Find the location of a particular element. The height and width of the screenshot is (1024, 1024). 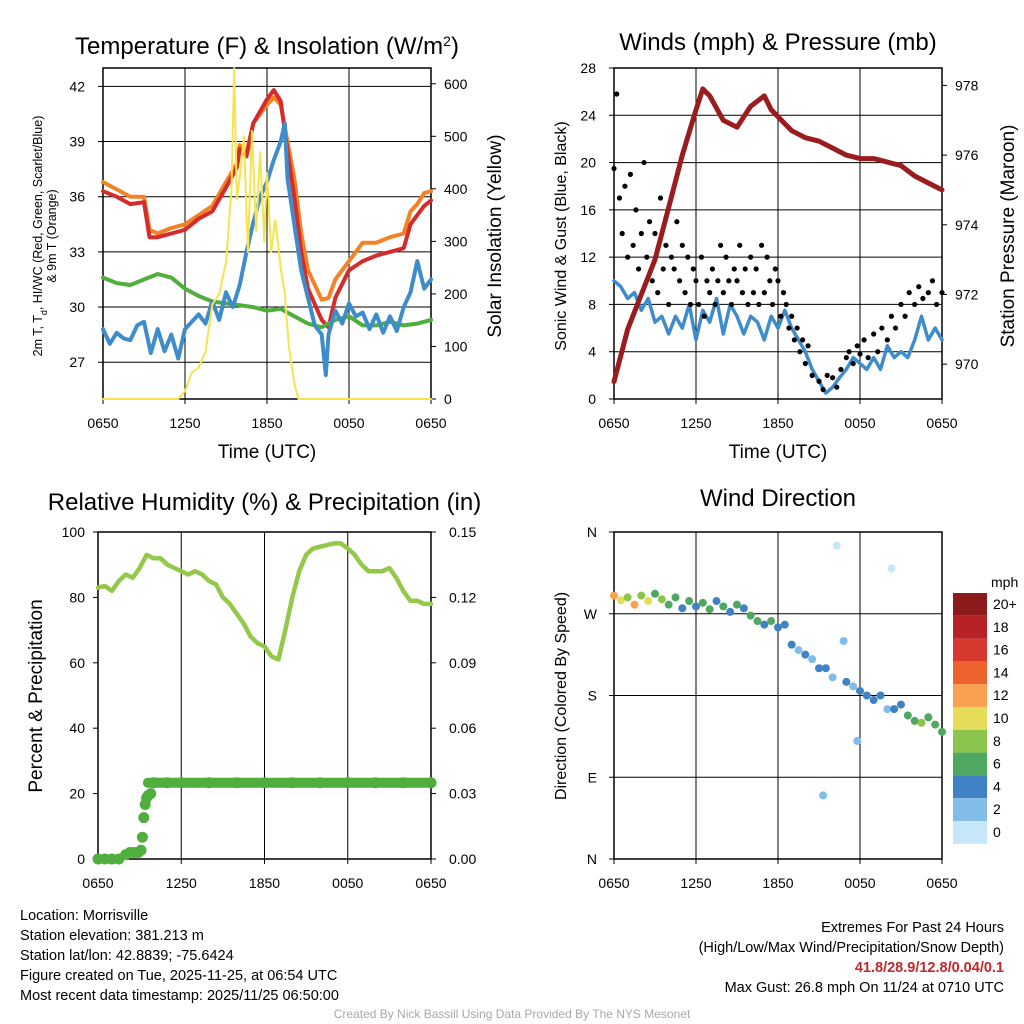

rh-y2tick-label: 0.09 is located at coordinates (462, 663).